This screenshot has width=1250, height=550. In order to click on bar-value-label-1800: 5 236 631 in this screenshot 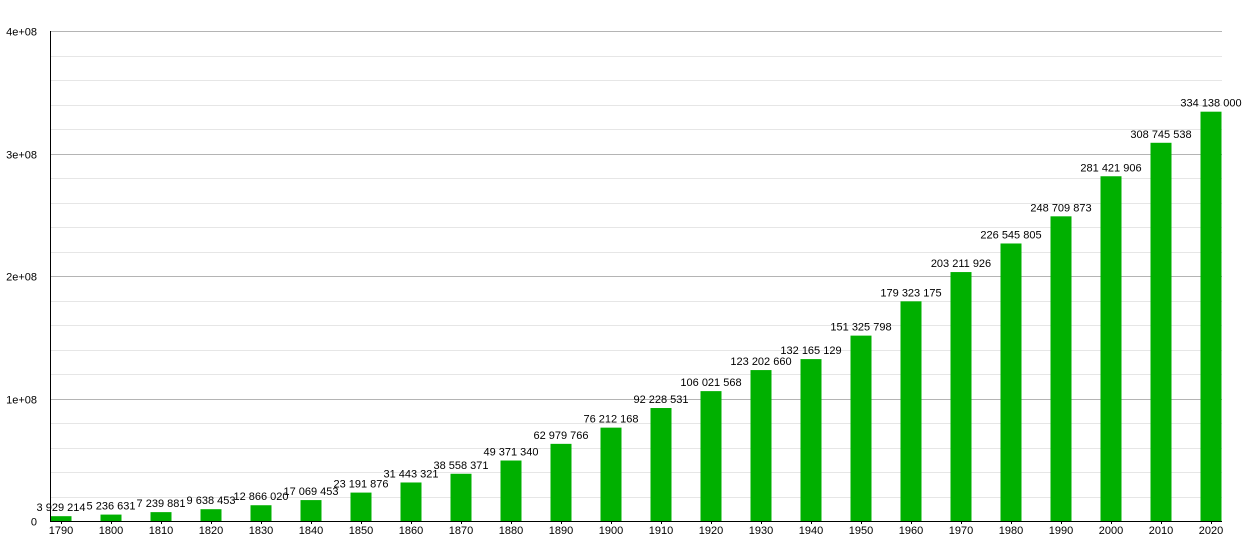, I will do `click(111, 507)`.